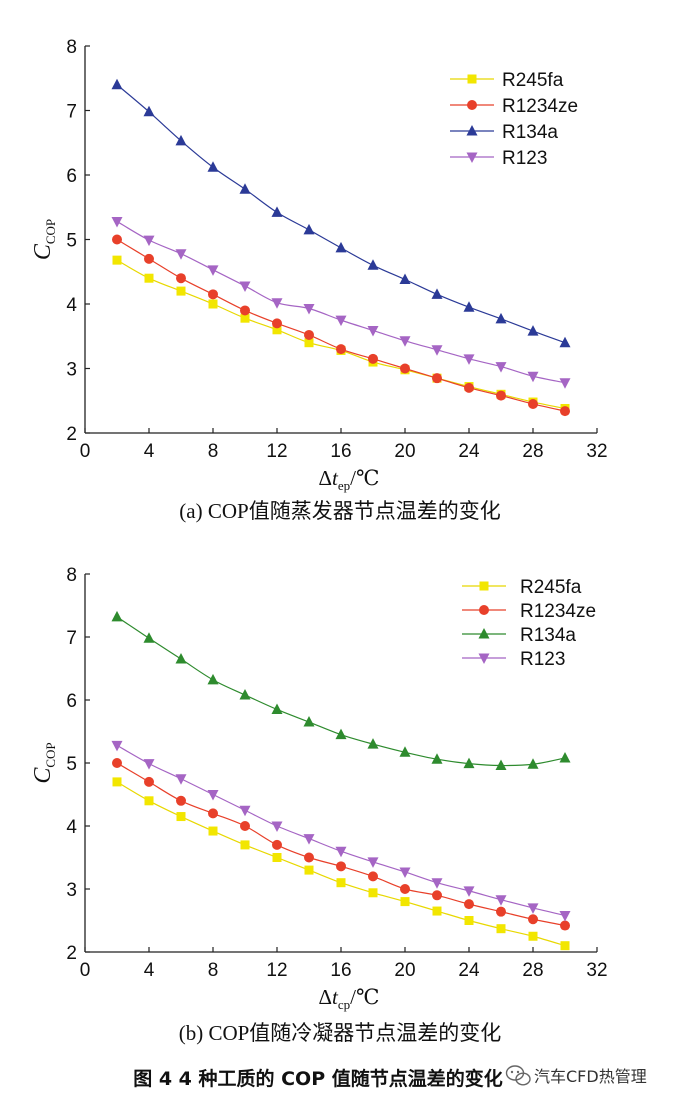  I want to click on x-tick-label: 16, so click(340, 970).